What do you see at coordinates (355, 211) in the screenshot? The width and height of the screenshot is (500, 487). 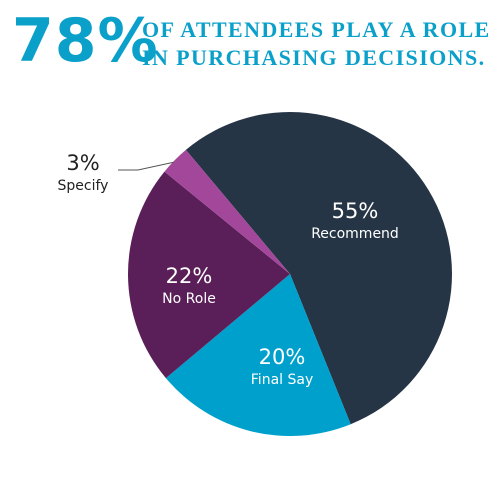 I see `data-label-recommend-value: 55%` at bounding box center [355, 211].